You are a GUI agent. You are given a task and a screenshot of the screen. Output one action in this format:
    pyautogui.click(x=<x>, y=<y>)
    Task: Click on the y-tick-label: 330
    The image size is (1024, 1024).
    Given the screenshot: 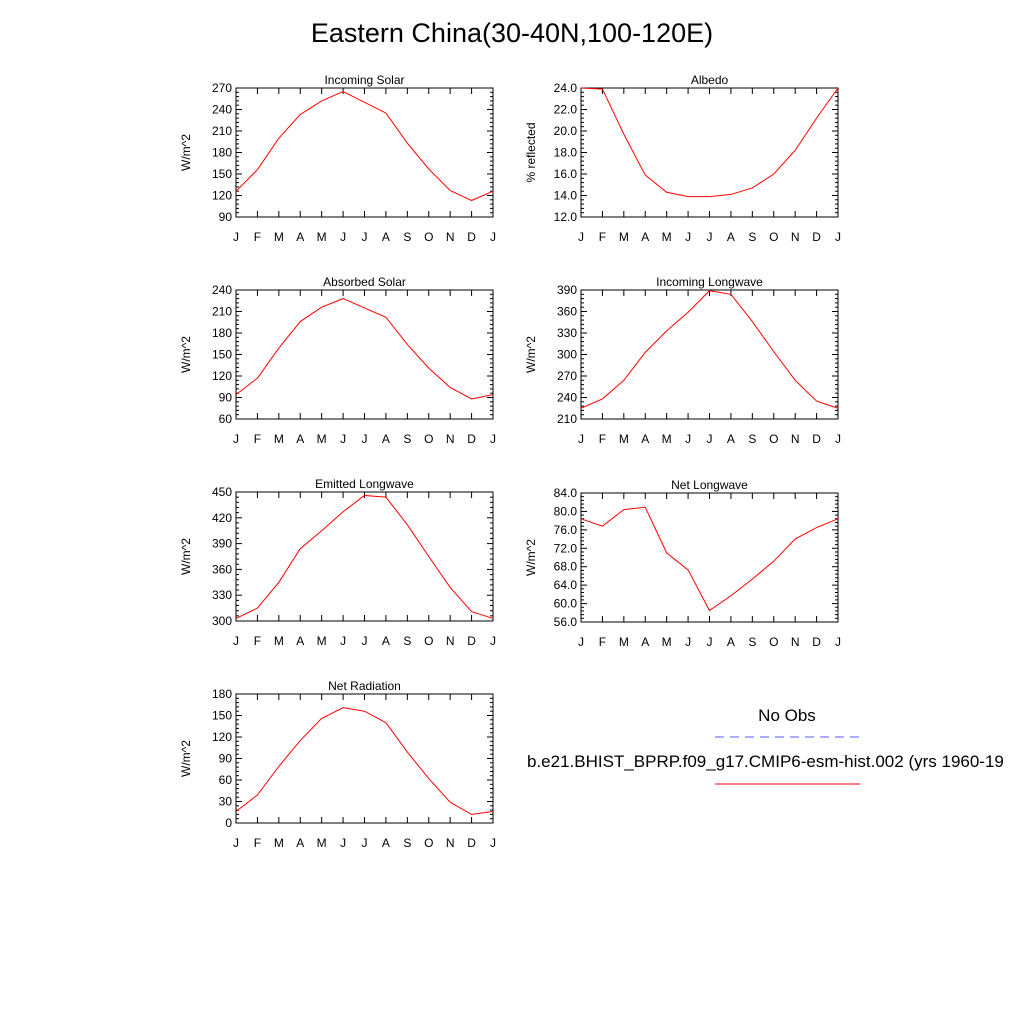 What is the action you would take?
    pyautogui.click(x=567, y=333)
    